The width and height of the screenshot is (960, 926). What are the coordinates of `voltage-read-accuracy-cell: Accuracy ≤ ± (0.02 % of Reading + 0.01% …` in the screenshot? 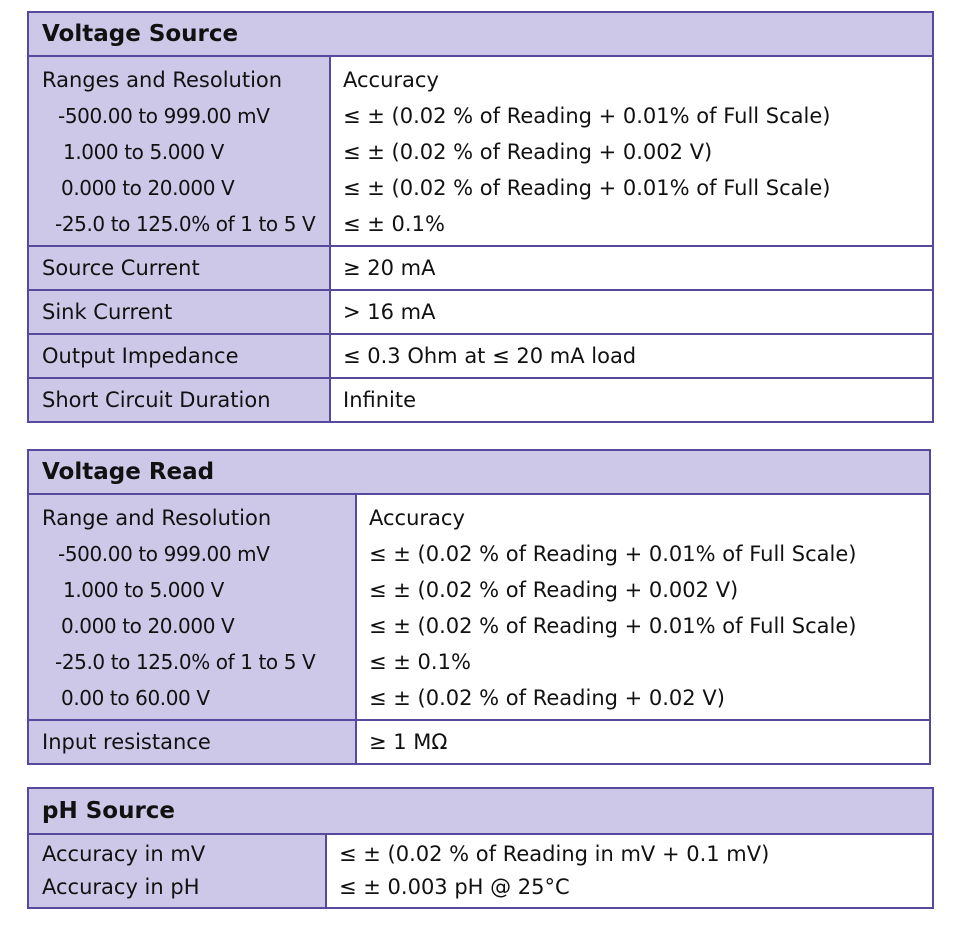 It's located at (606, 607).